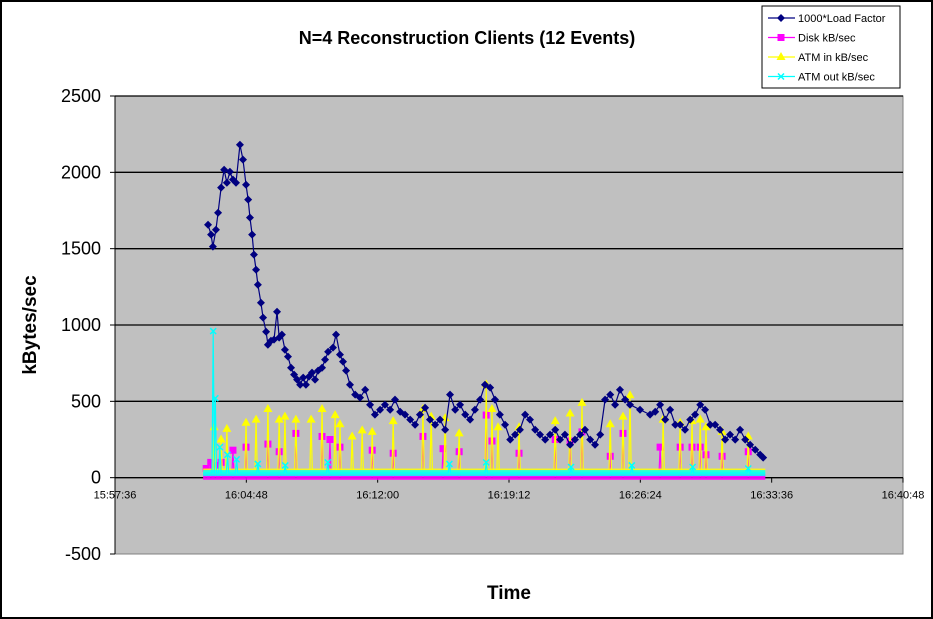 This screenshot has width=933, height=619. Describe the element at coordinates (509, 593) in the screenshot. I see `x-axis-label: Time` at that location.